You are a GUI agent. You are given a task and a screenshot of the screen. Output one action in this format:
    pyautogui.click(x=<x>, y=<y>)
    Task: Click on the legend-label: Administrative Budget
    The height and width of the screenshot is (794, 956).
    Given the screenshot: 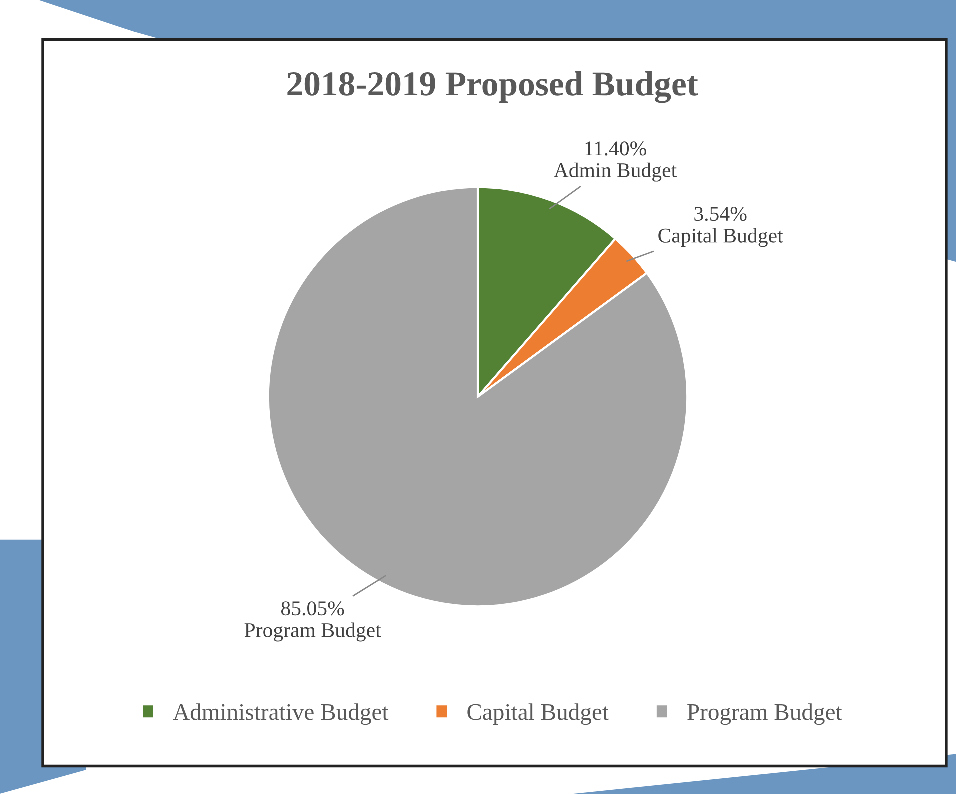 What is the action you would take?
    pyautogui.click(x=281, y=715)
    